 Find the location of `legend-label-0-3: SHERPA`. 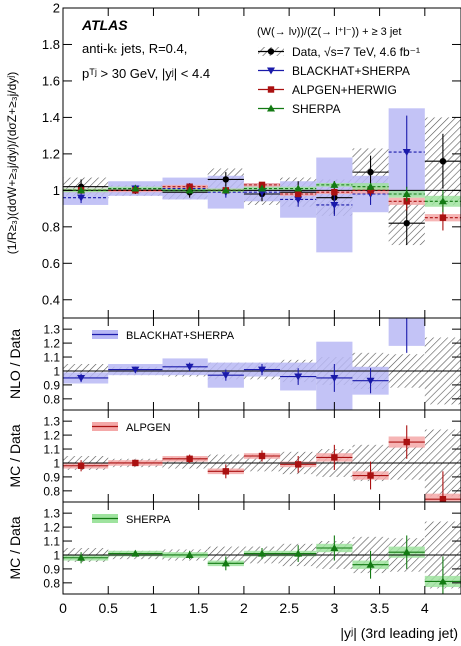

legend-label-0-3: SHERPA is located at coordinates (316, 109).